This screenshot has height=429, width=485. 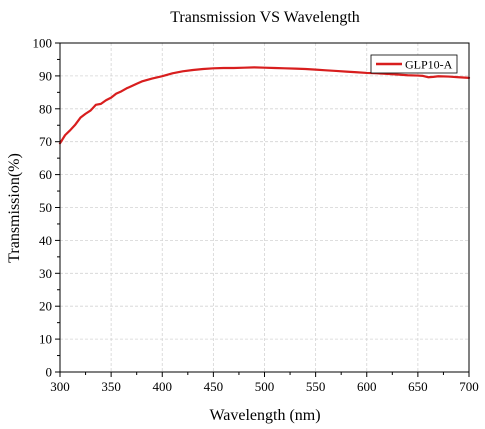 I want to click on y-tick-label: 30, so click(x=45, y=273).